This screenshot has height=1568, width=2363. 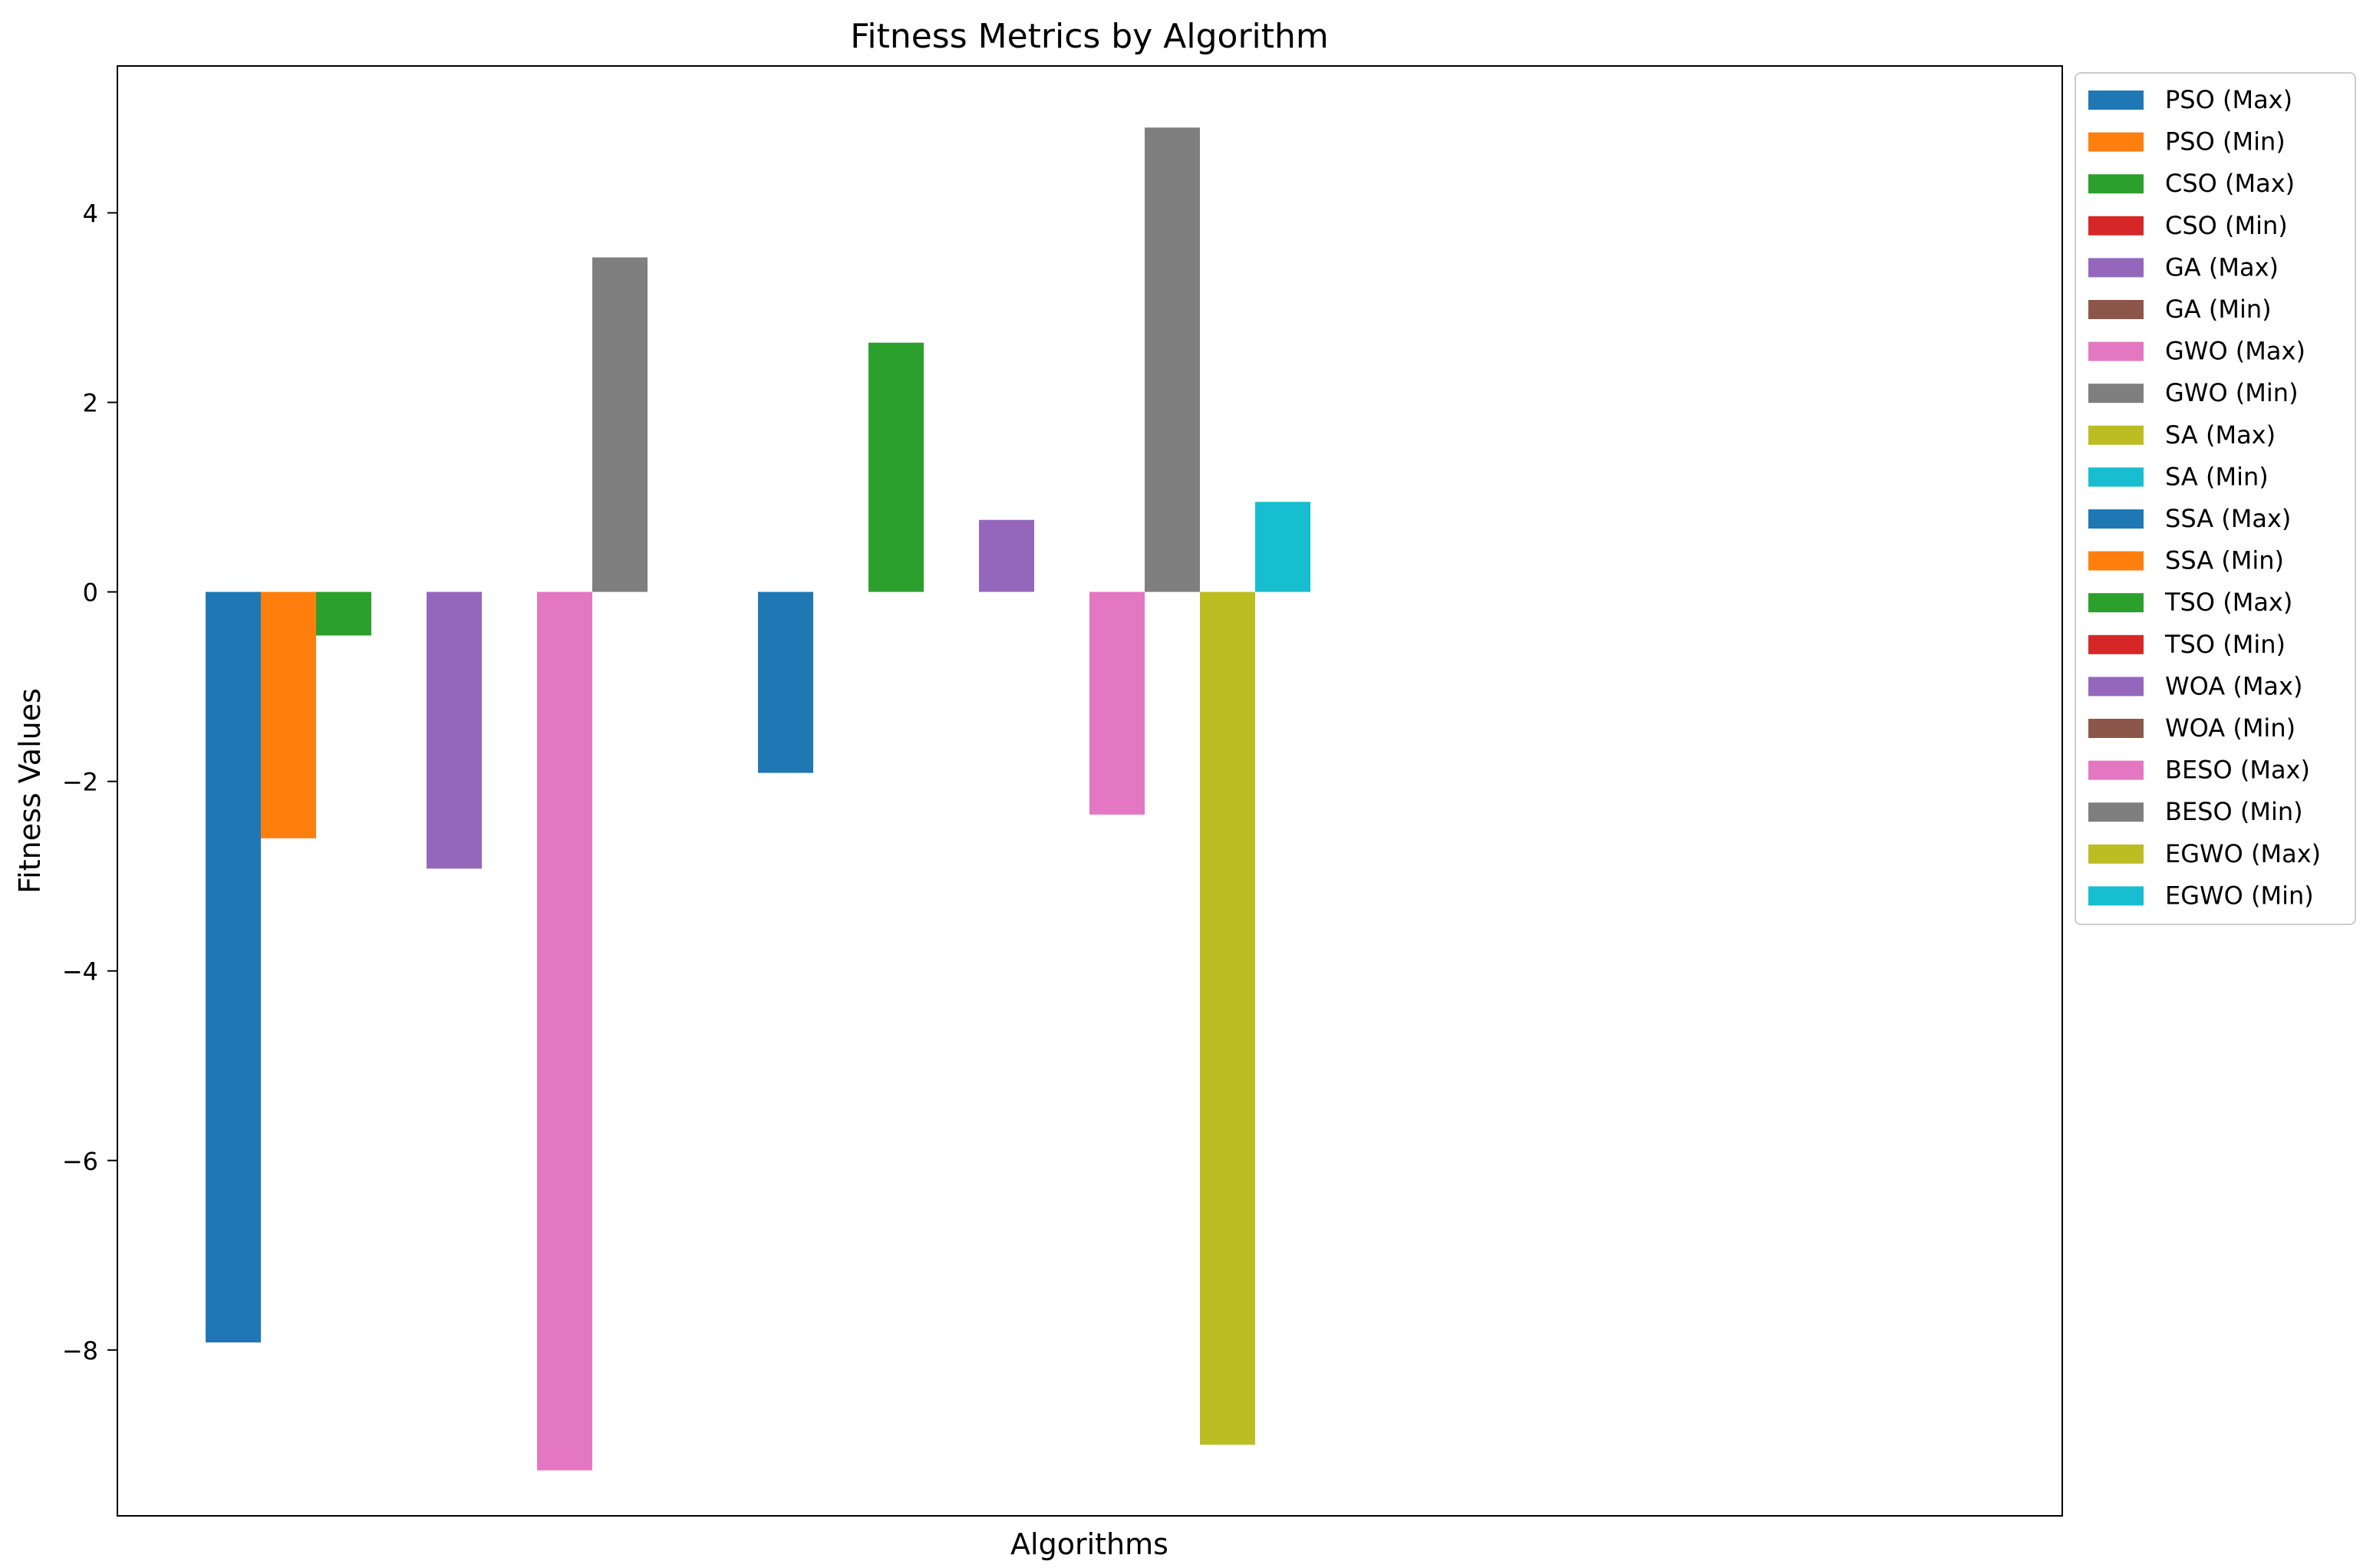 What do you see at coordinates (234, 966) in the screenshot?
I see `bar-pso-max` at bounding box center [234, 966].